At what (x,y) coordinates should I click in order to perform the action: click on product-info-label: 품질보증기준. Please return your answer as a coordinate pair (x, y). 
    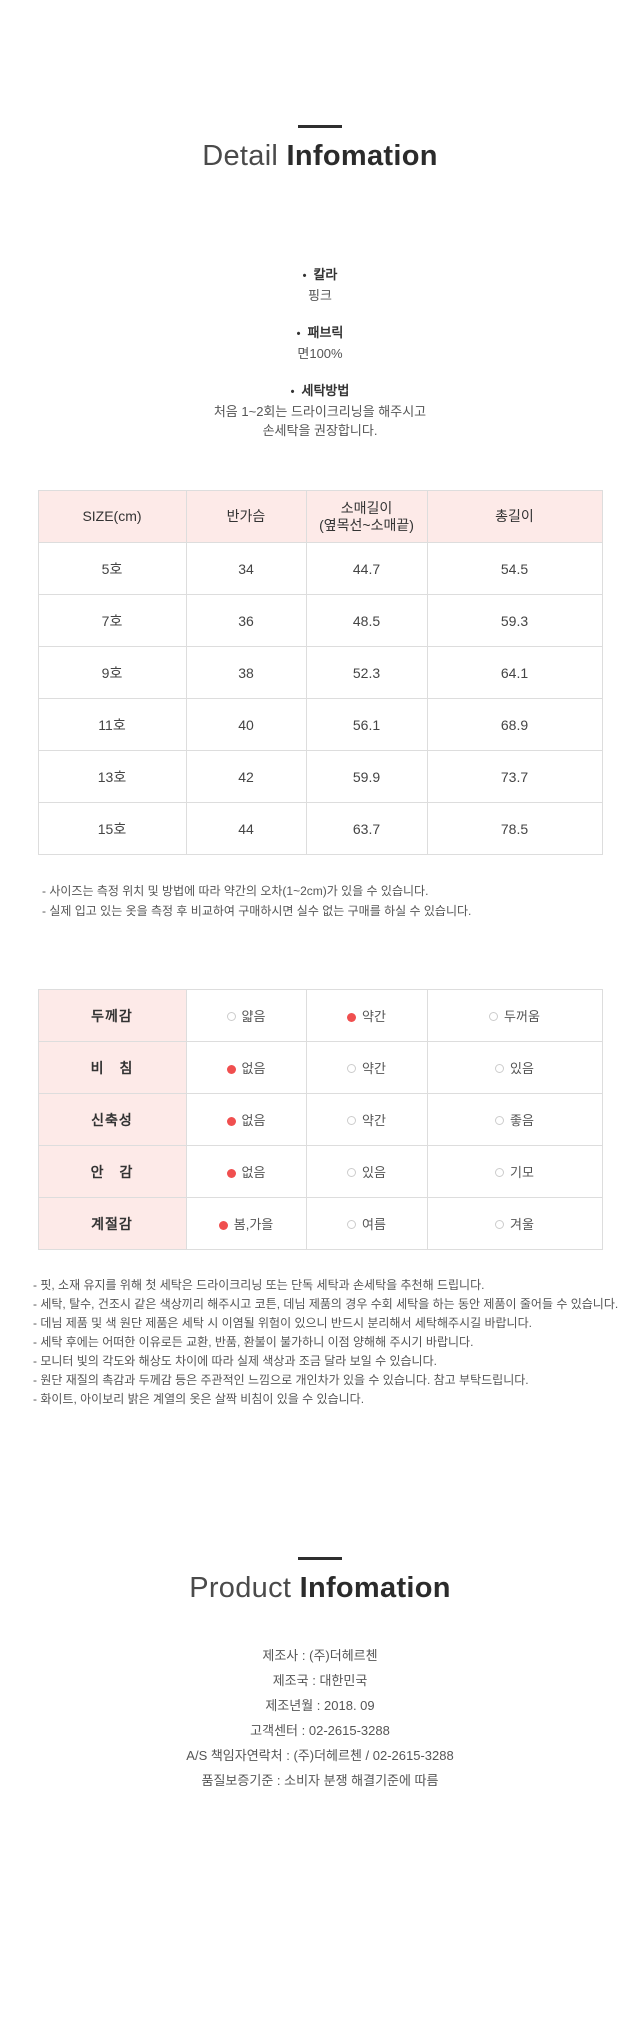
    Looking at the image, I should click on (237, 1780).